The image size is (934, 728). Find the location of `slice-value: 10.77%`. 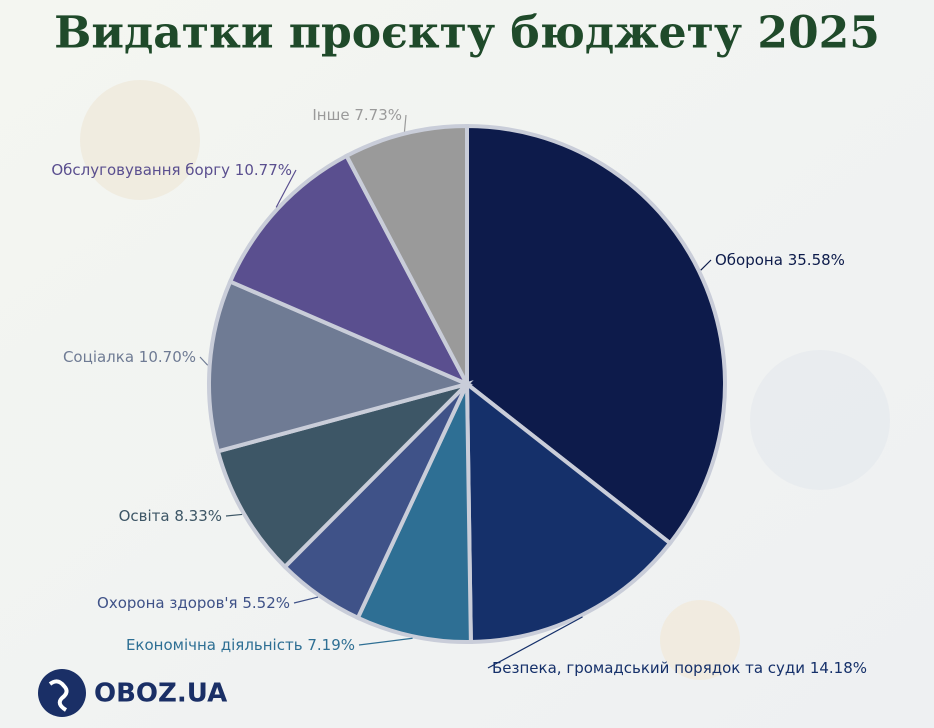

slice-value: 10.77% is located at coordinates (263, 170).